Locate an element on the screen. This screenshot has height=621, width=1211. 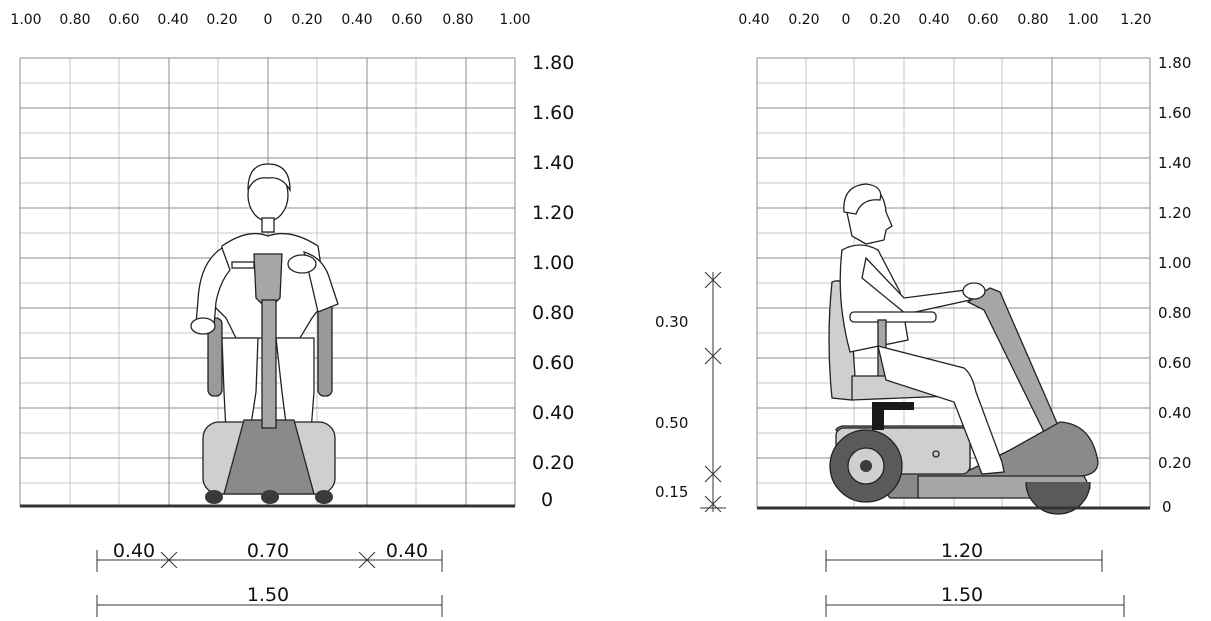
front-y-tick: 0 is located at coordinates (547, 500).